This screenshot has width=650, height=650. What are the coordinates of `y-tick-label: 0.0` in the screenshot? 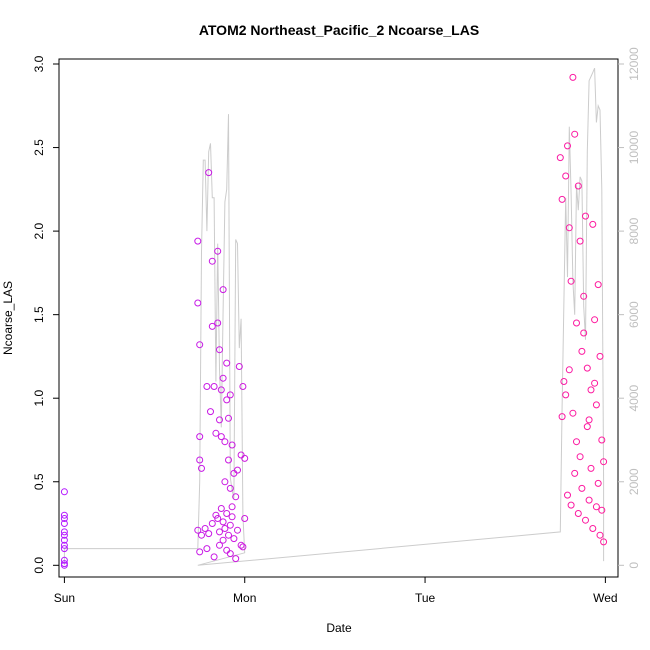 It's located at (39, 565).